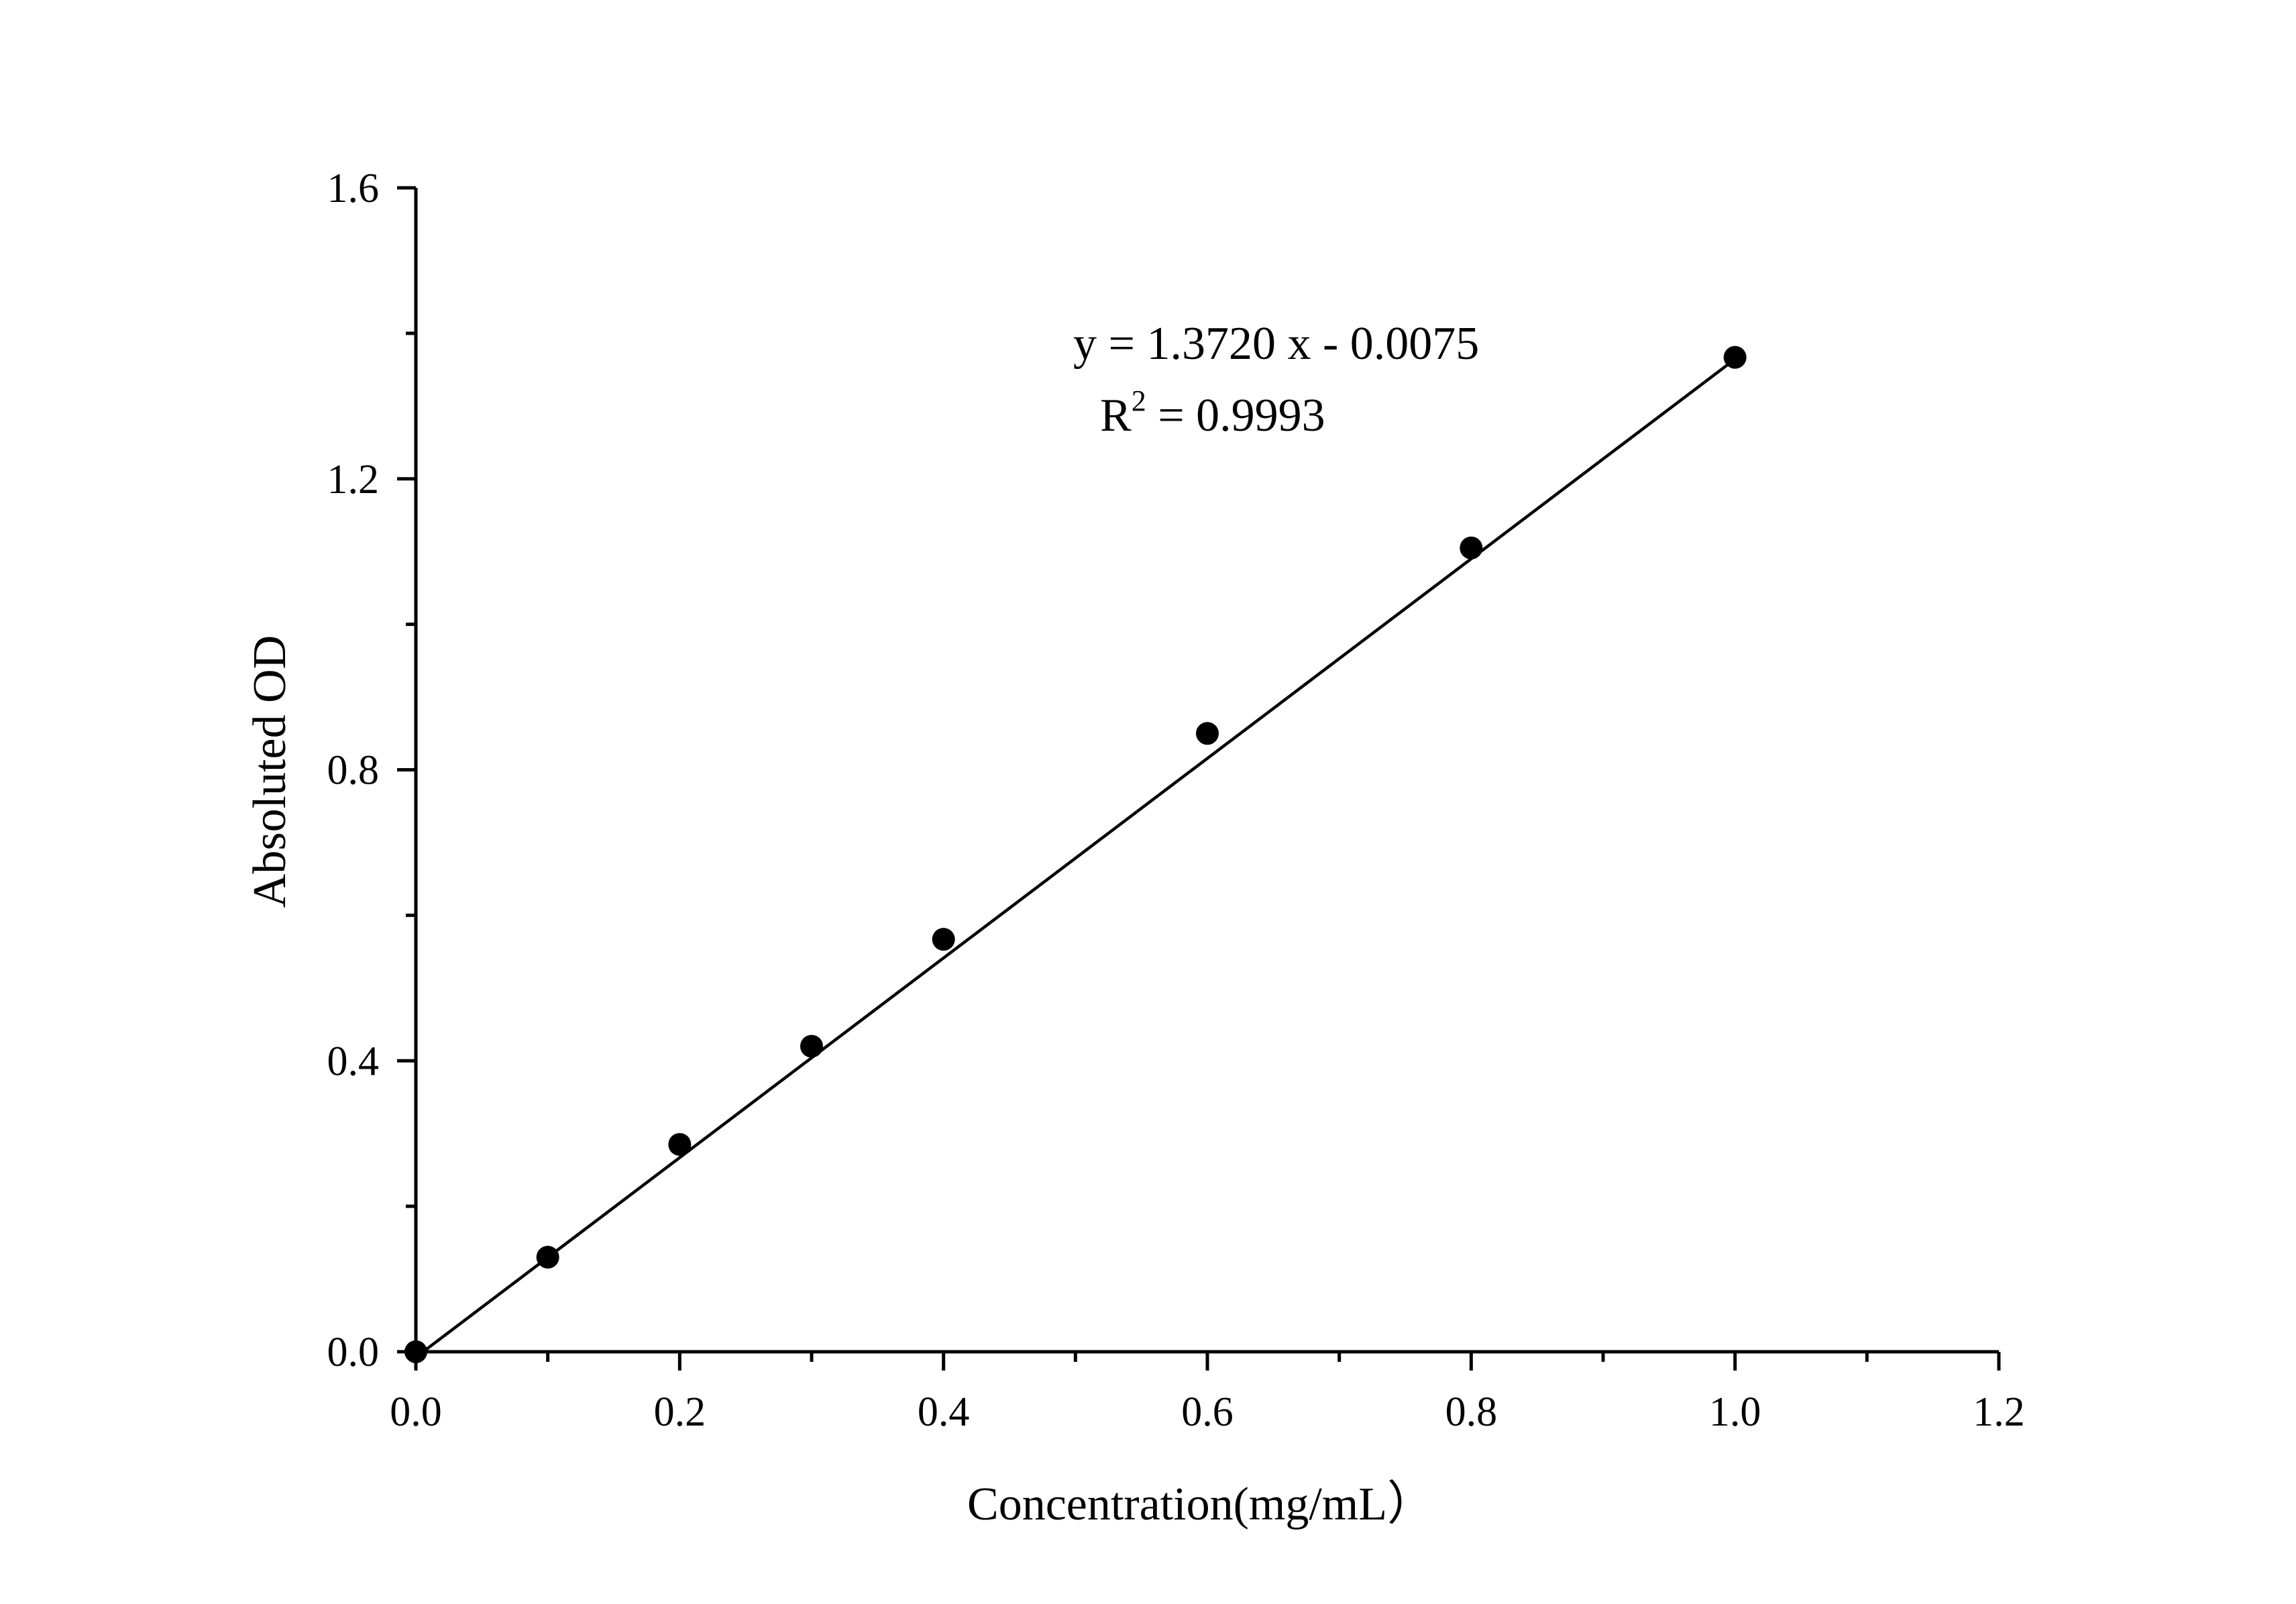 This screenshot has width=2296, height=1604. I want to click on r-squared-annotation: R2 = 0.9993, so click(1212, 412).